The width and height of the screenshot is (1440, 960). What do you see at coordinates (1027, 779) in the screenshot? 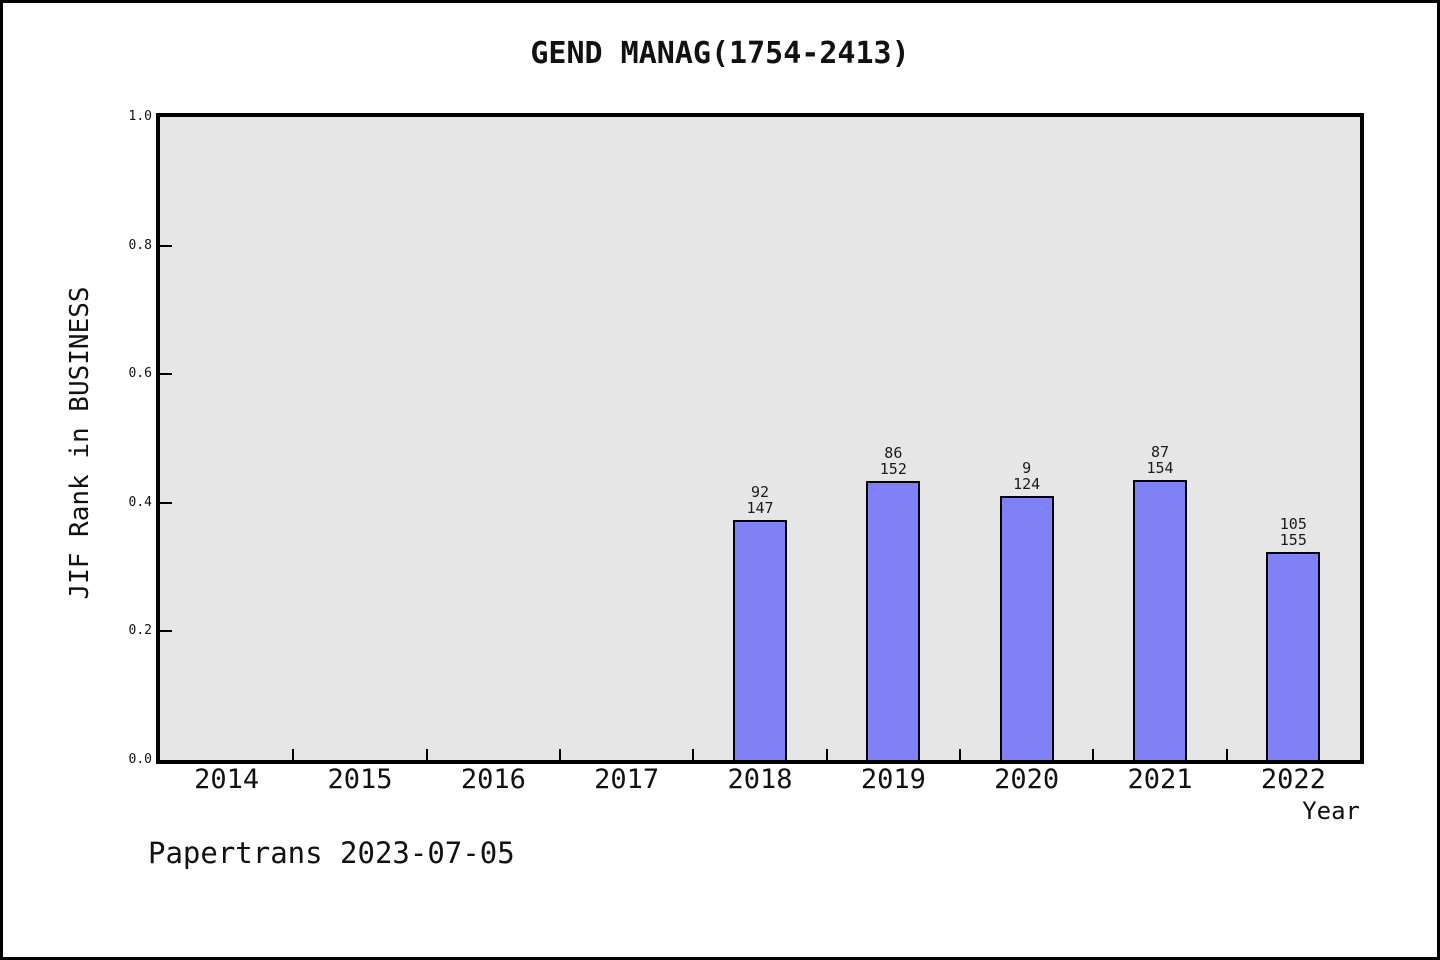
I see `x-tick-label-2020: 2020` at bounding box center [1027, 779].